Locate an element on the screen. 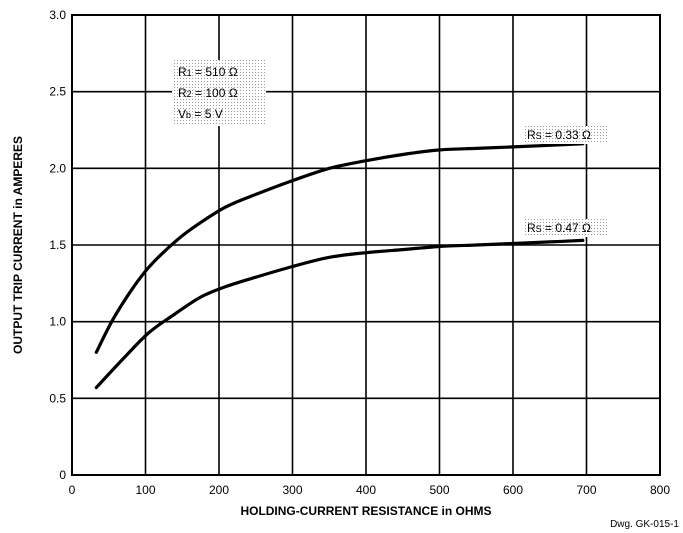 This screenshot has width=683, height=533. param-vb-symbol: V is located at coordinates (182, 114).